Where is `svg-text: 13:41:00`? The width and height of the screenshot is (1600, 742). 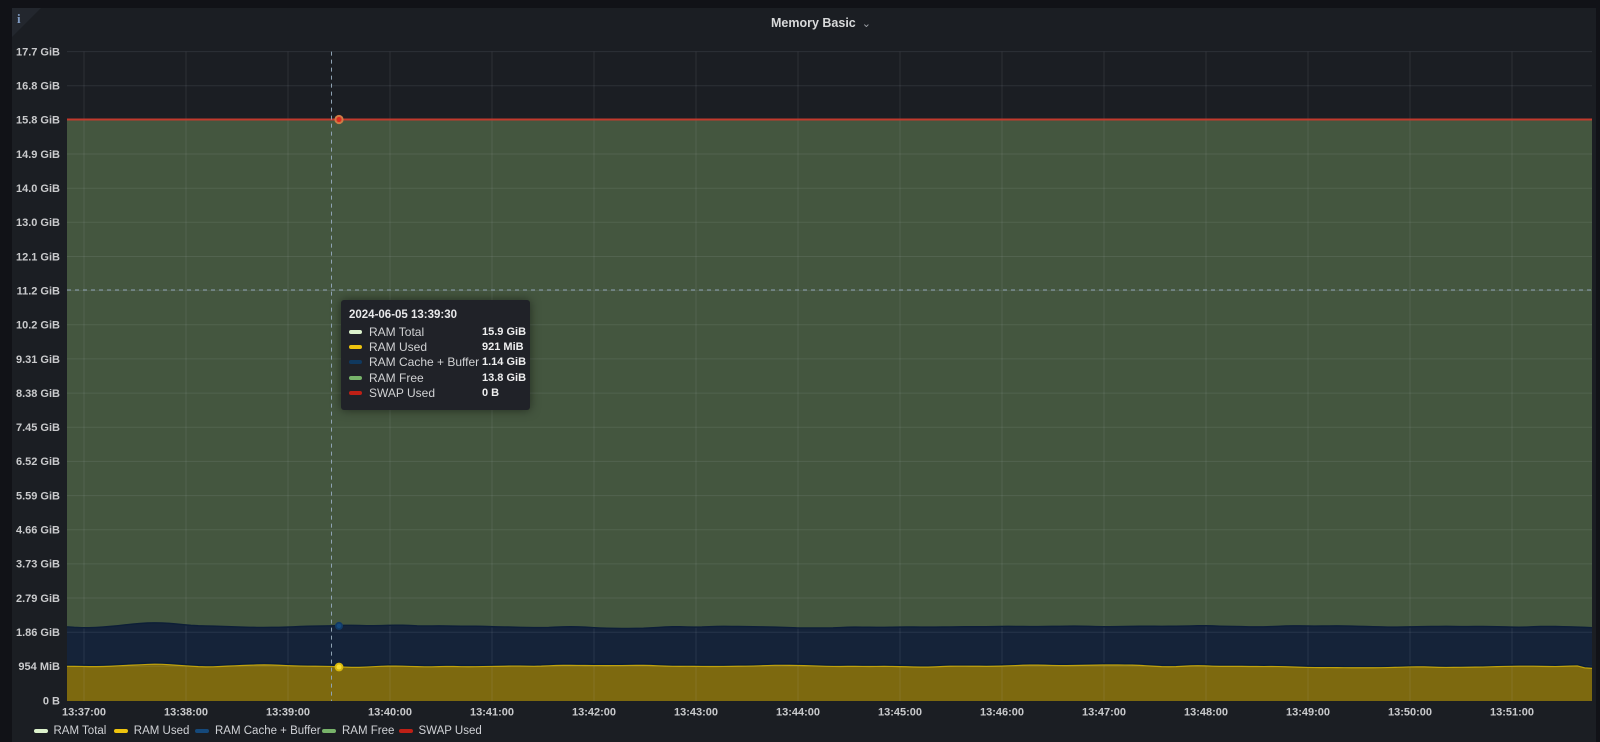
svg-text: 13:41:00 is located at coordinates (492, 713).